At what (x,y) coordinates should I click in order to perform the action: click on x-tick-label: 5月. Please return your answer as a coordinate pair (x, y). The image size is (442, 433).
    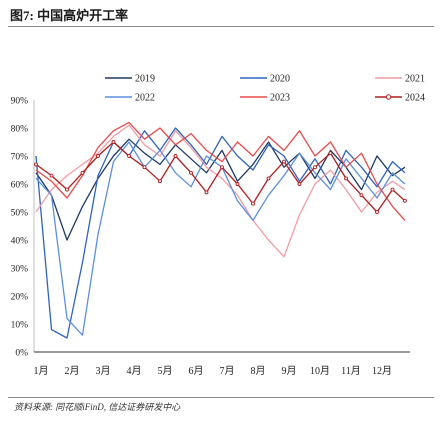
    Looking at the image, I should click on (165, 371).